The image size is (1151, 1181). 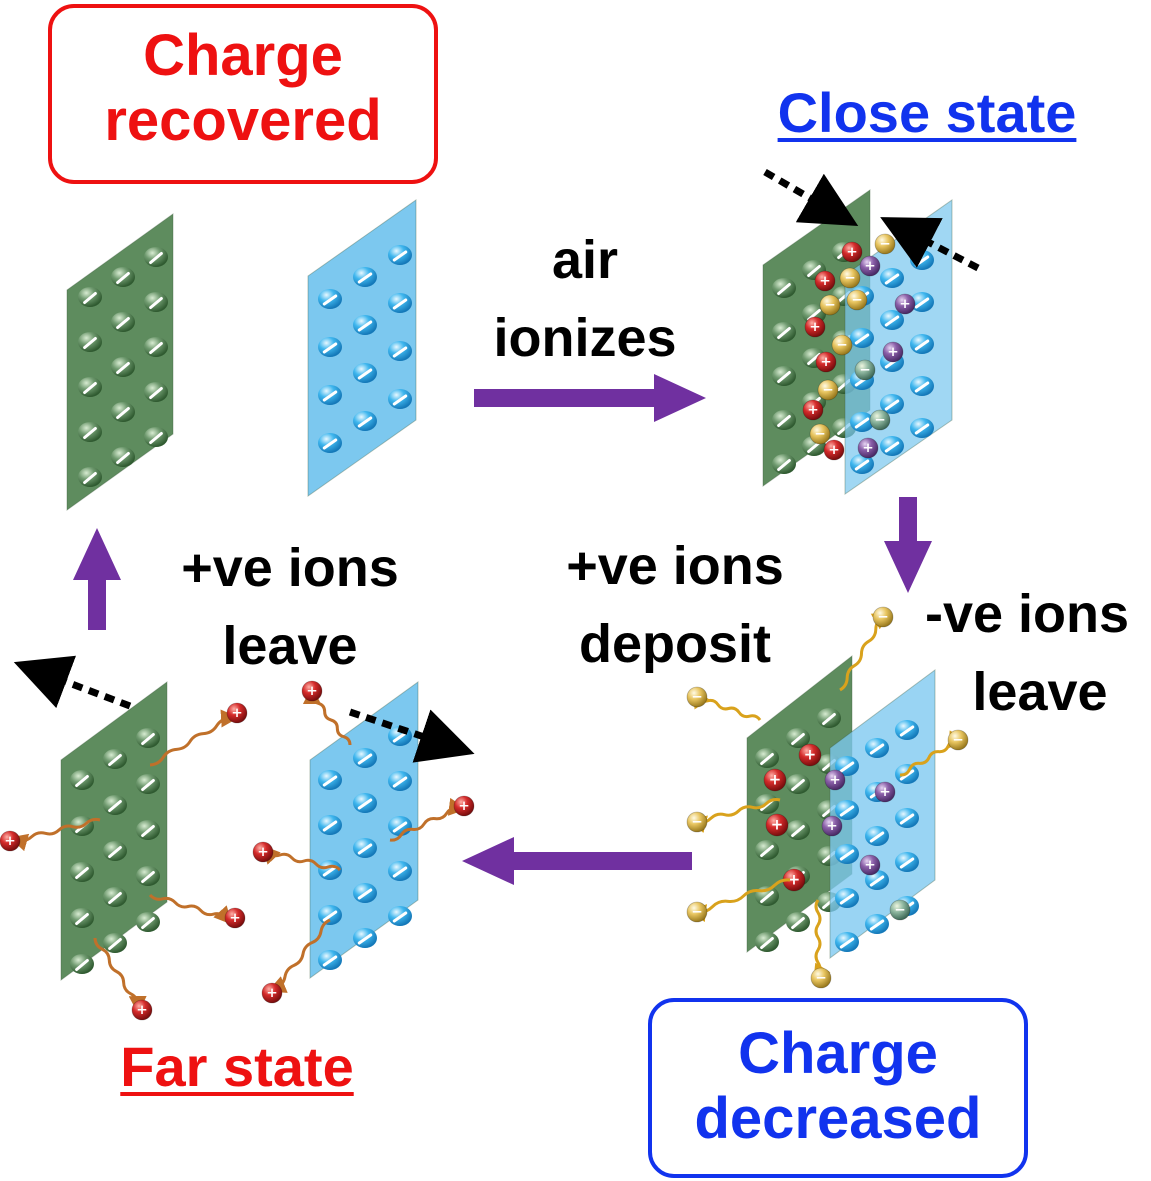 I want to click on close-state-label: Close state, so click(x=927, y=112).